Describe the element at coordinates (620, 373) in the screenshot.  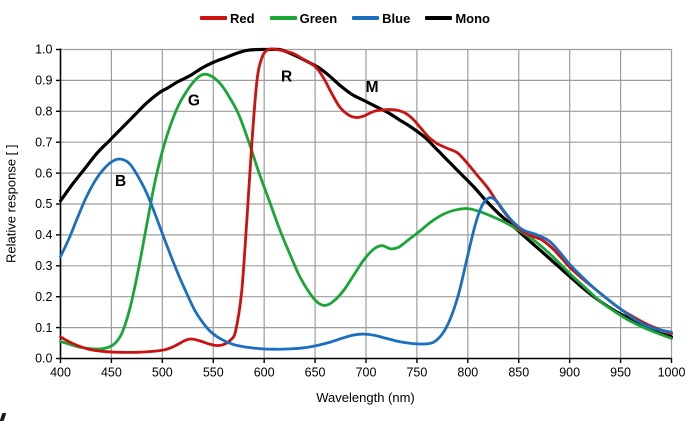
I see `x-tick-label: 950` at that location.